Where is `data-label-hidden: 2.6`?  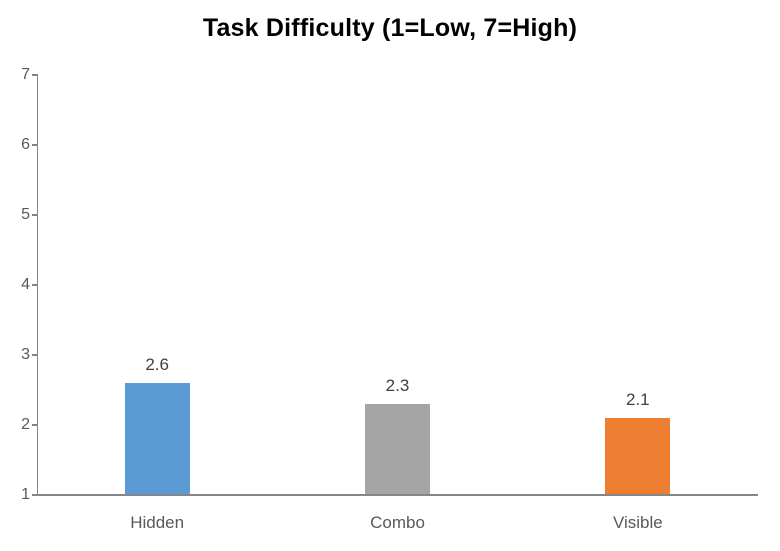 data-label-hidden: 2.6 is located at coordinates (157, 364).